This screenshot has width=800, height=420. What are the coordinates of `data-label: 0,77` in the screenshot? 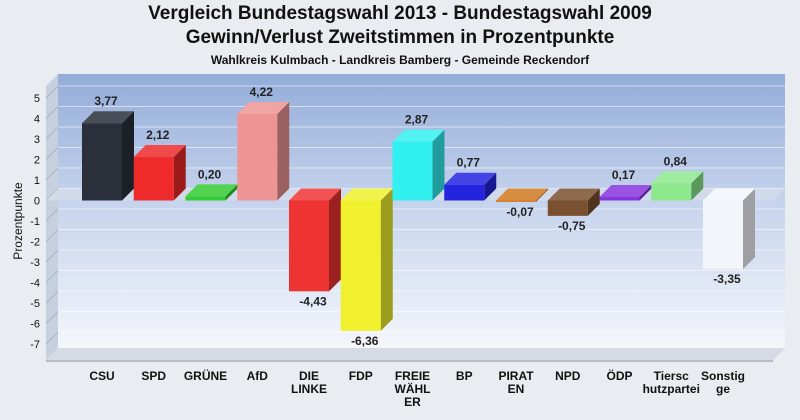 It's located at (469, 163).